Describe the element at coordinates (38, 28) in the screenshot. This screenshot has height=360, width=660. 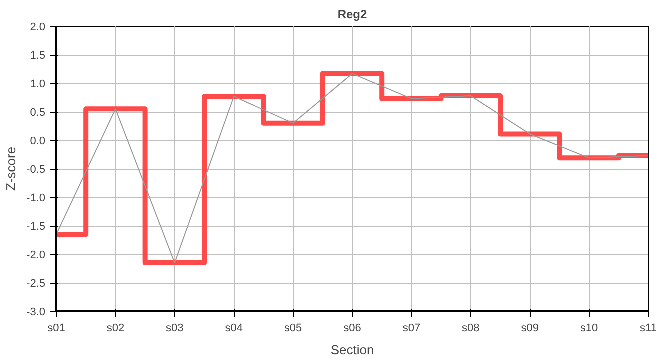
I see `y-tick-label: 2.0` at that location.